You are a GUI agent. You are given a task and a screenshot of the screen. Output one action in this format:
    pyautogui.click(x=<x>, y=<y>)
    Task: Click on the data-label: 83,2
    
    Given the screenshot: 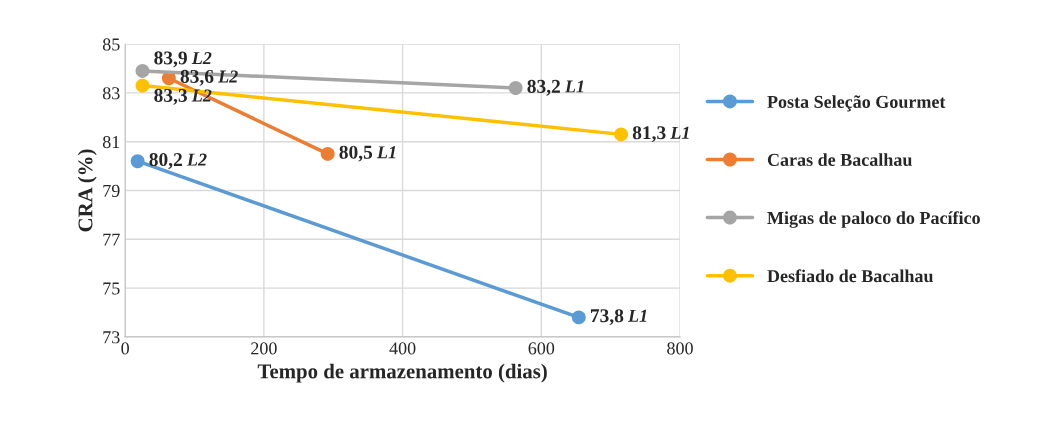 What is the action you would take?
    pyautogui.click(x=543, y=87)
    